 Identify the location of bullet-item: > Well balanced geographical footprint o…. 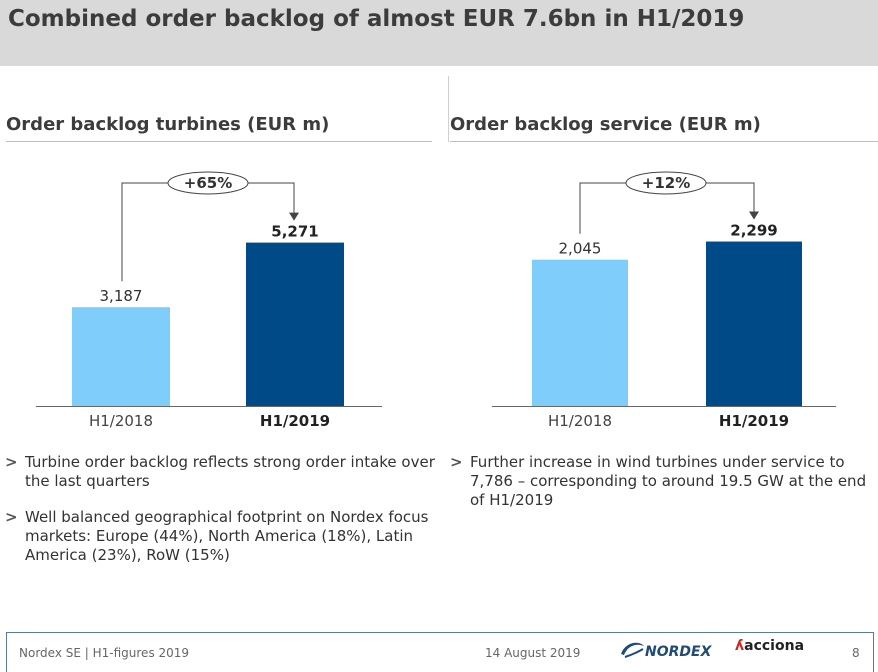
(217, 536).